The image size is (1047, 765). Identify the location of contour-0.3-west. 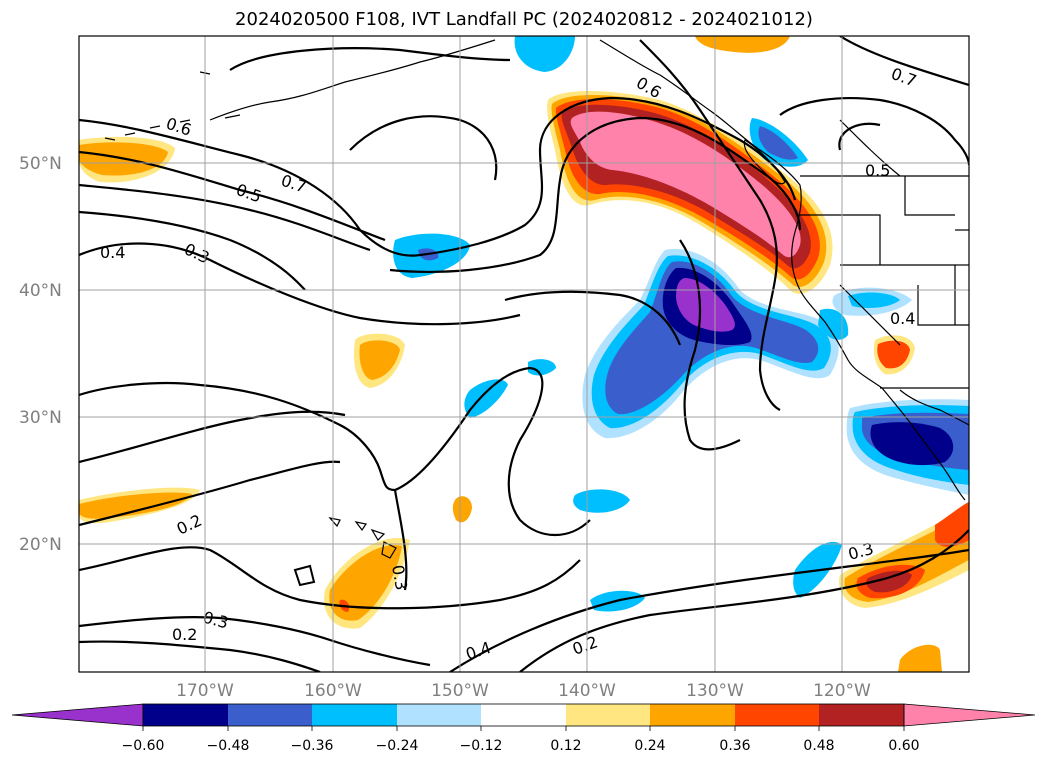
(300, 284).